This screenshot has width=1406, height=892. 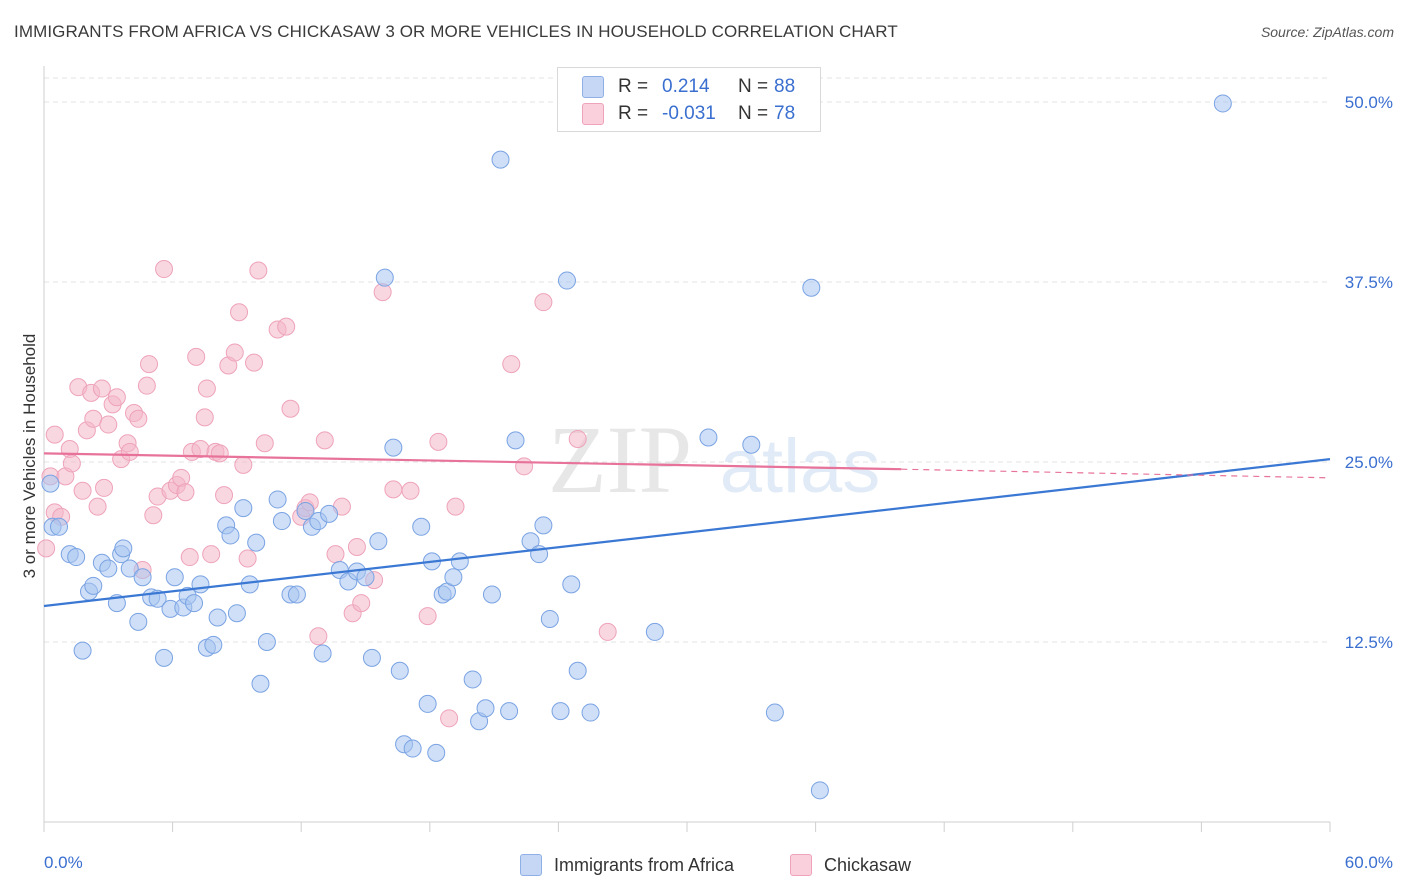 What do you see at coordinates (1116, 473) in the screenshot?
I see `trend-line-chickasaw-extension` at bounding box center [1116, 473].